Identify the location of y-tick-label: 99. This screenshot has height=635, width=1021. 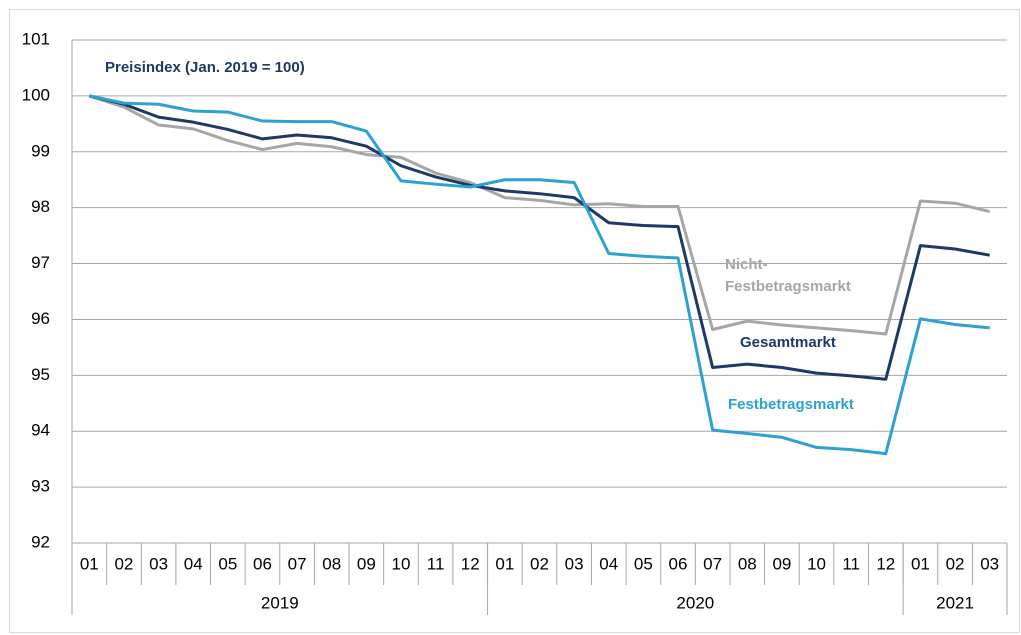
(40, 150).